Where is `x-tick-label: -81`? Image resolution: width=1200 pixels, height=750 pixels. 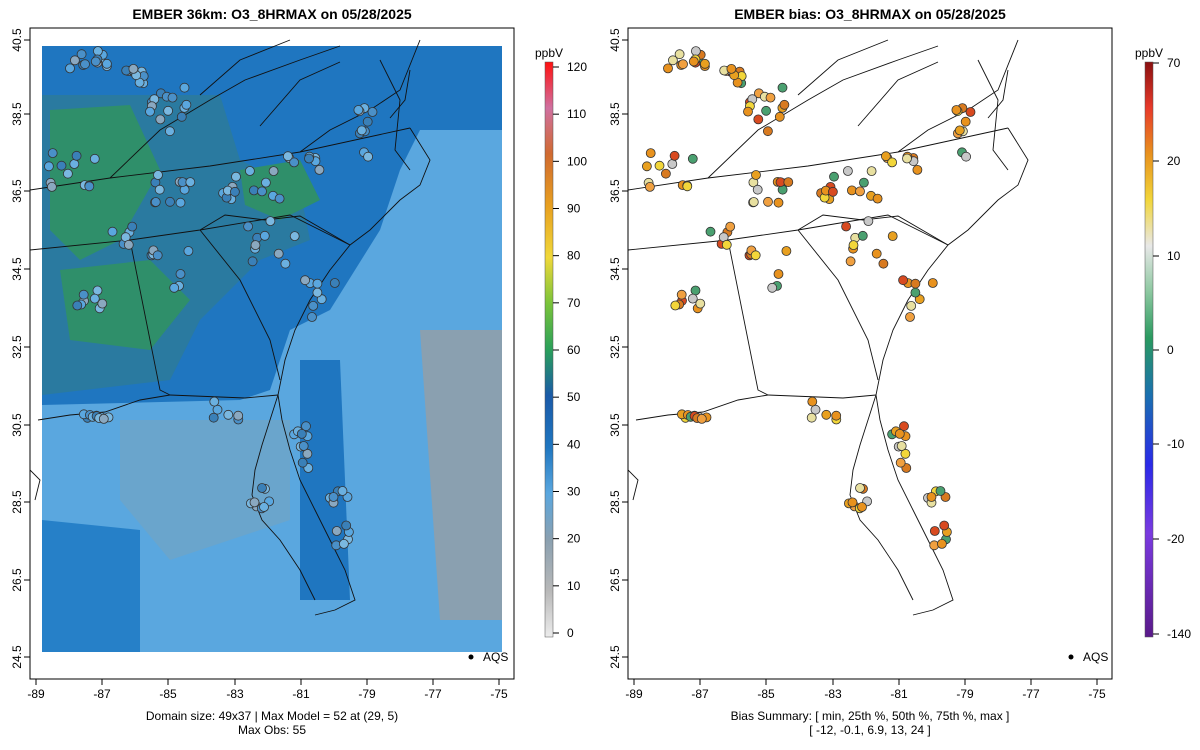 x-tick-label: -81 is located at coordinates (899, 694).